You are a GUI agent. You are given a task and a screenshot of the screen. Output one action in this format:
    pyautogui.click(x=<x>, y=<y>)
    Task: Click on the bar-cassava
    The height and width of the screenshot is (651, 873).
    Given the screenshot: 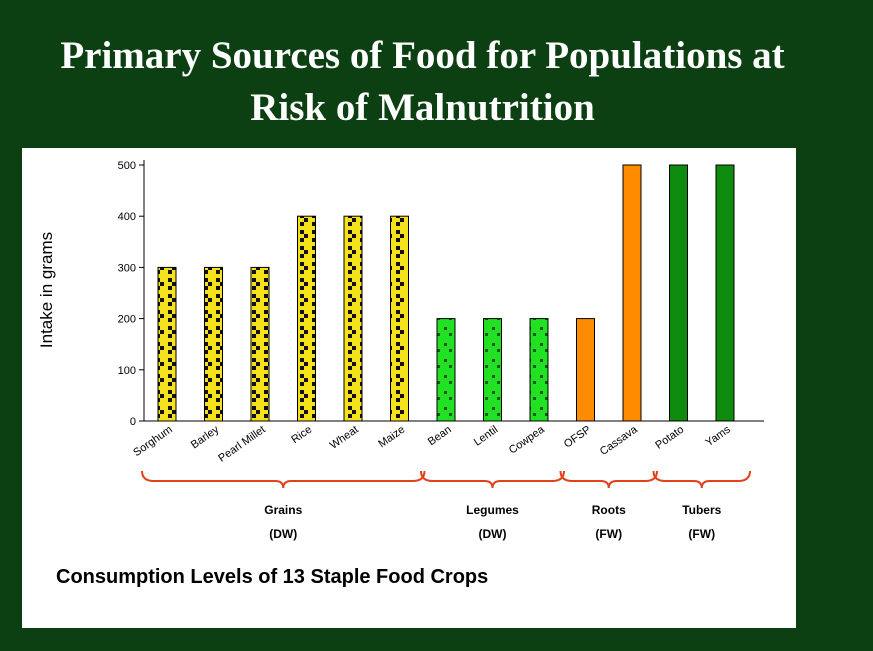 What is the action you would take?
    pyautogui.click(x=632, y=293)
    